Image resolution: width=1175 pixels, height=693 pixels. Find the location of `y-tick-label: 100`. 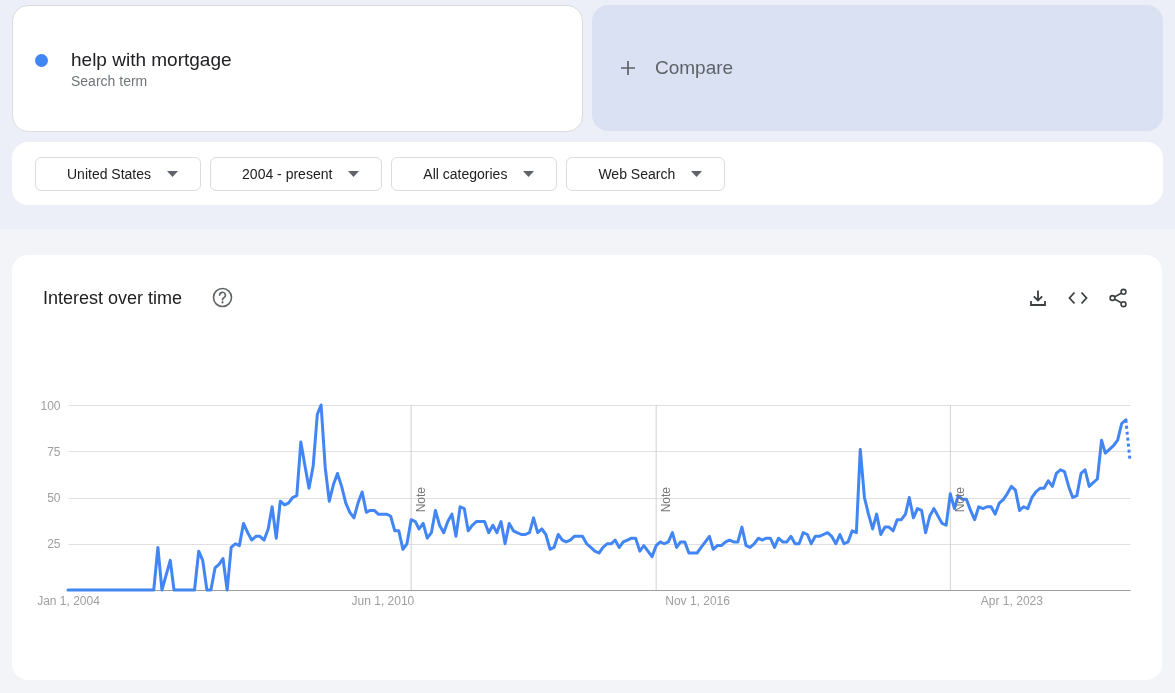

y-tick-label: 100 is located at coordinates (50, 405).